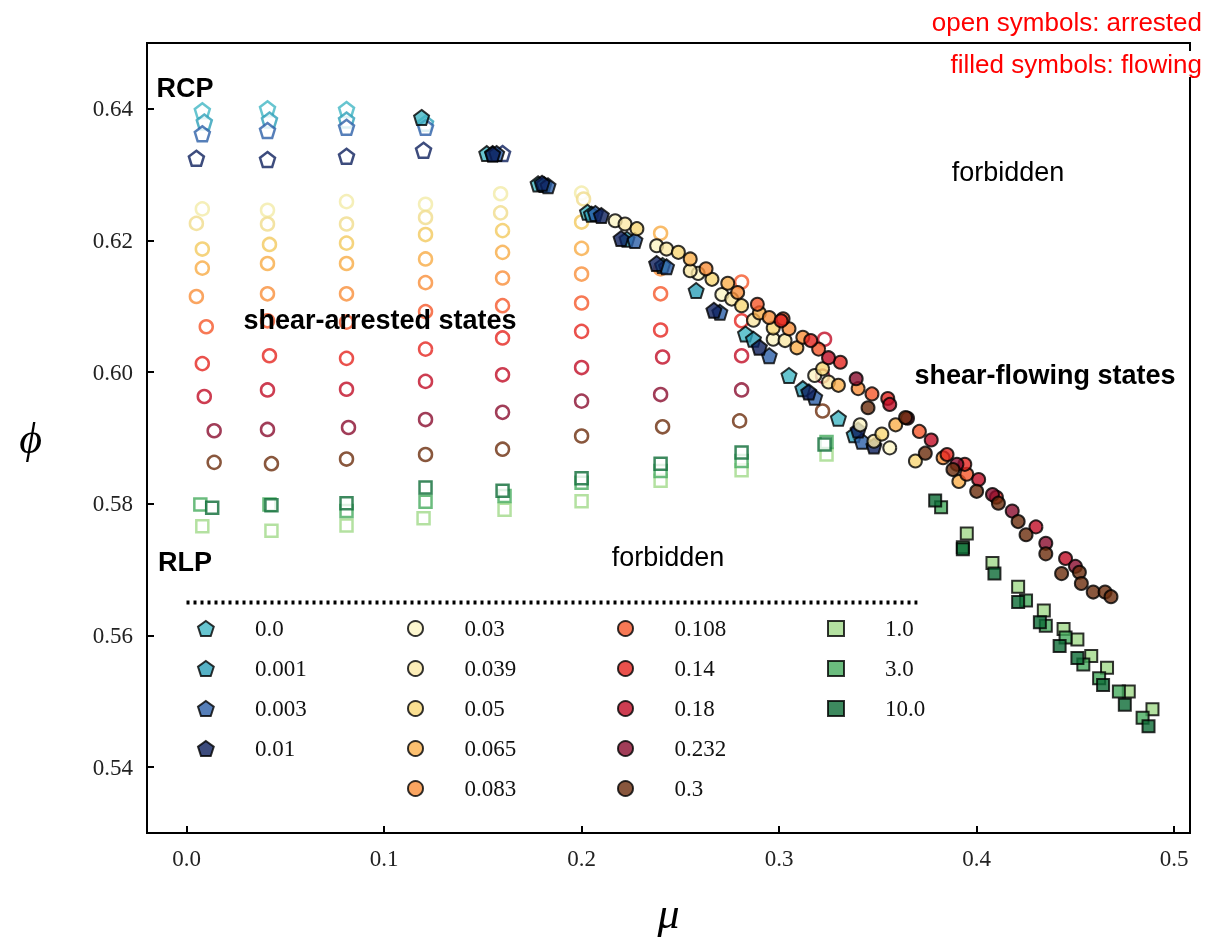 Image resolution: width=1206 pixels, height=940 pixels. Describe the element at coordinates (112, 504) in the screenshot. I see `y-tick-label: 0.58` at that location.